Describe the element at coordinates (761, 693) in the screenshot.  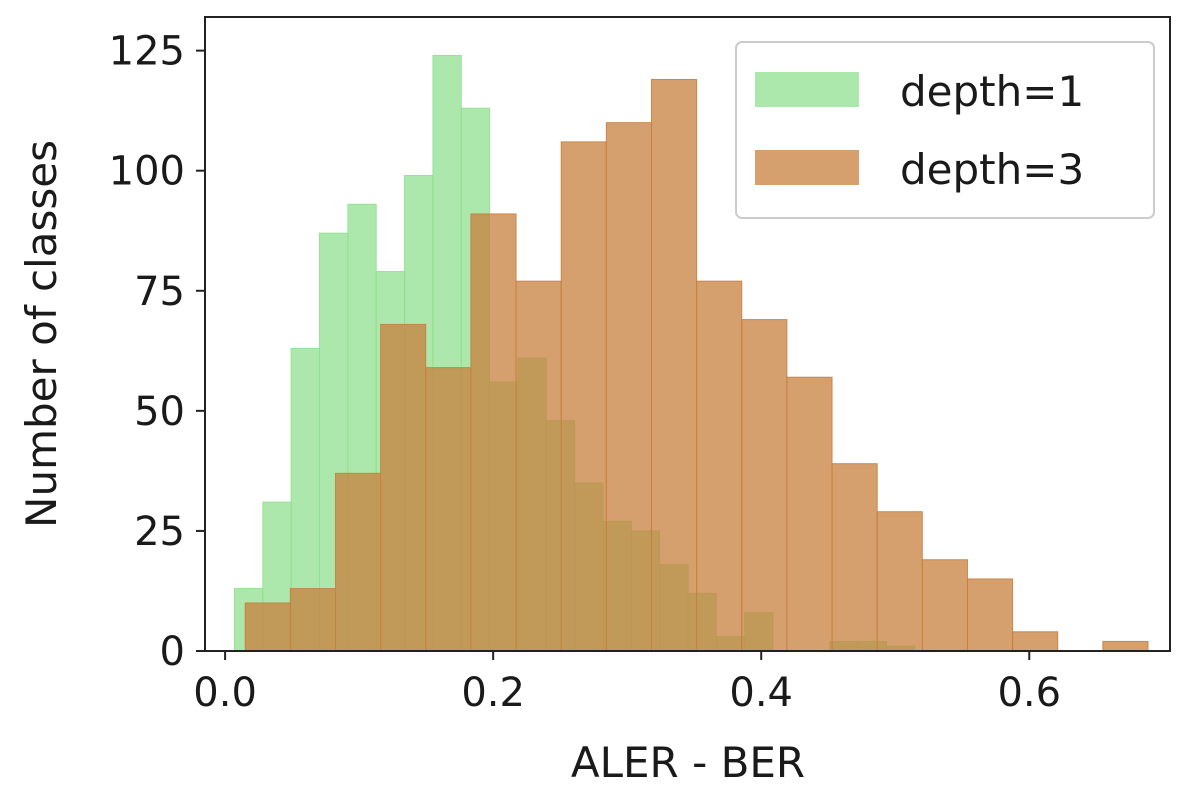
I see `x-tick-label: 0.4` at that location.